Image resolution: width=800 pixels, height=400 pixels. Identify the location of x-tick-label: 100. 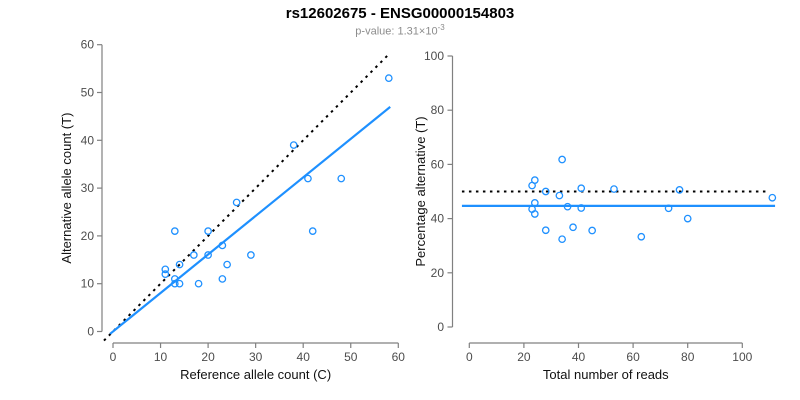
(742, 357).